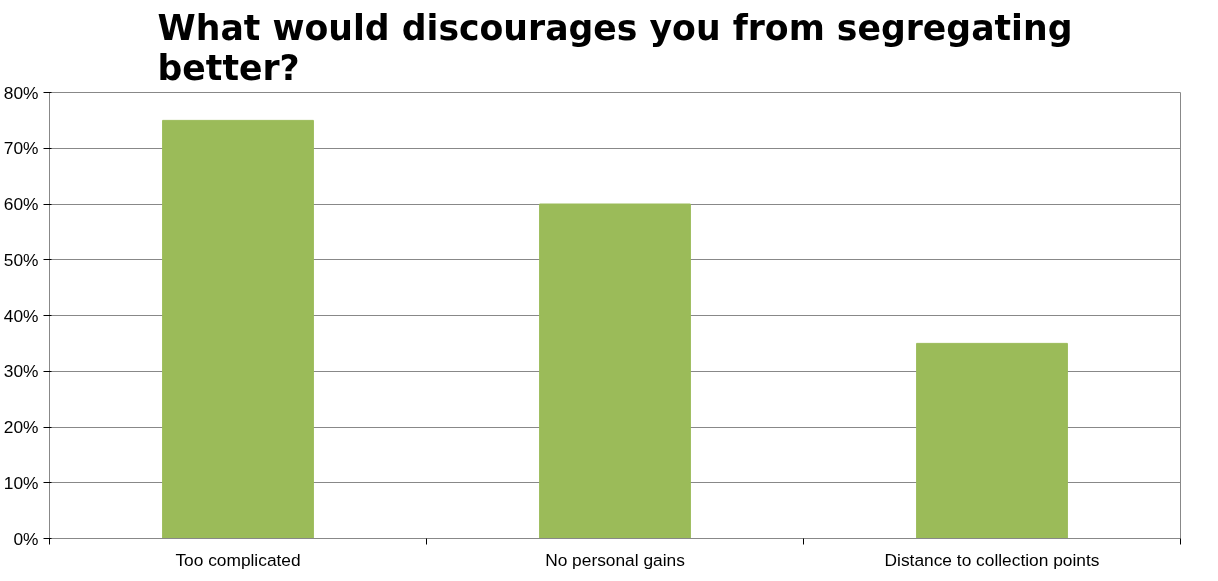 This screenshot has width=1218, height=581. I want to click on y-tick-label: 70%, so click(21, 148).